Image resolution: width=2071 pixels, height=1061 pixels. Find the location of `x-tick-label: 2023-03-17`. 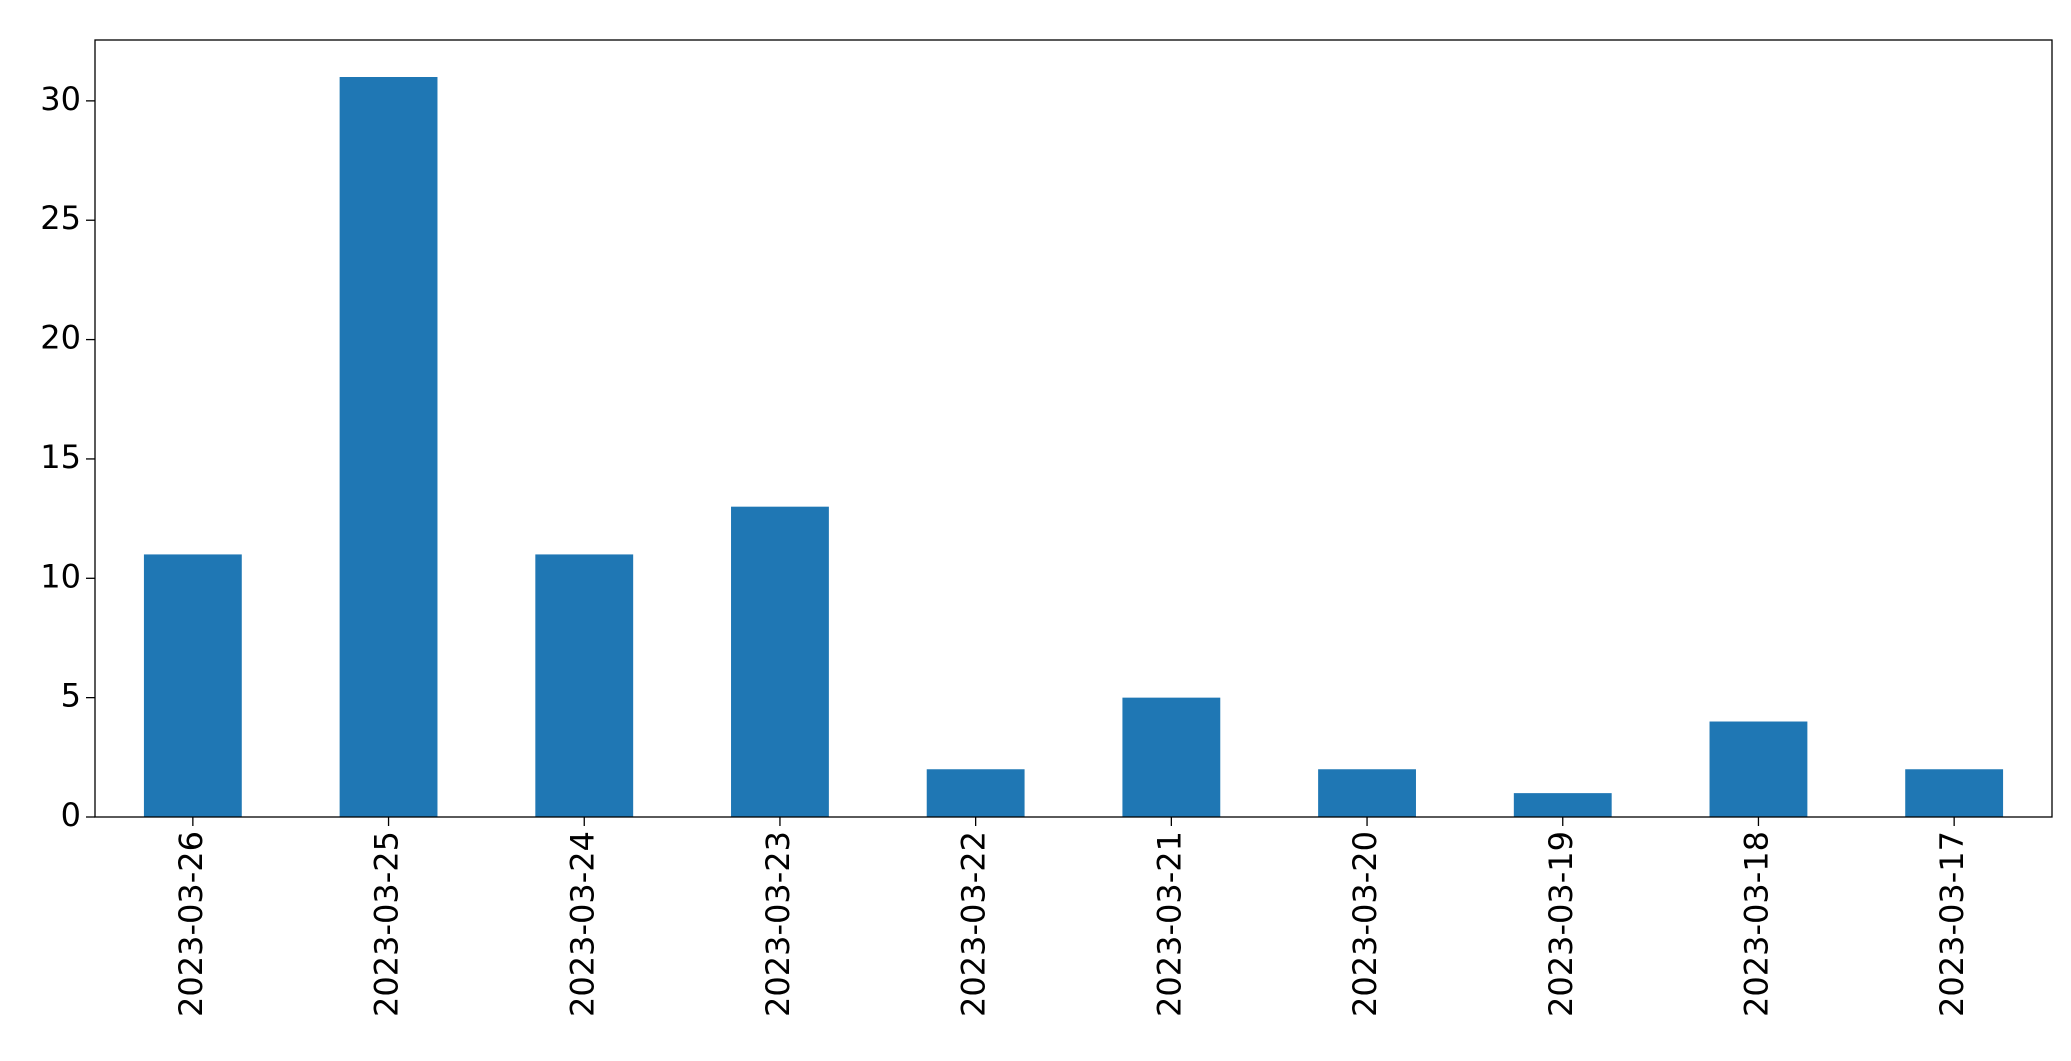

x-tick-label: 2023-03-17 is located at coordinates (1952, 924).